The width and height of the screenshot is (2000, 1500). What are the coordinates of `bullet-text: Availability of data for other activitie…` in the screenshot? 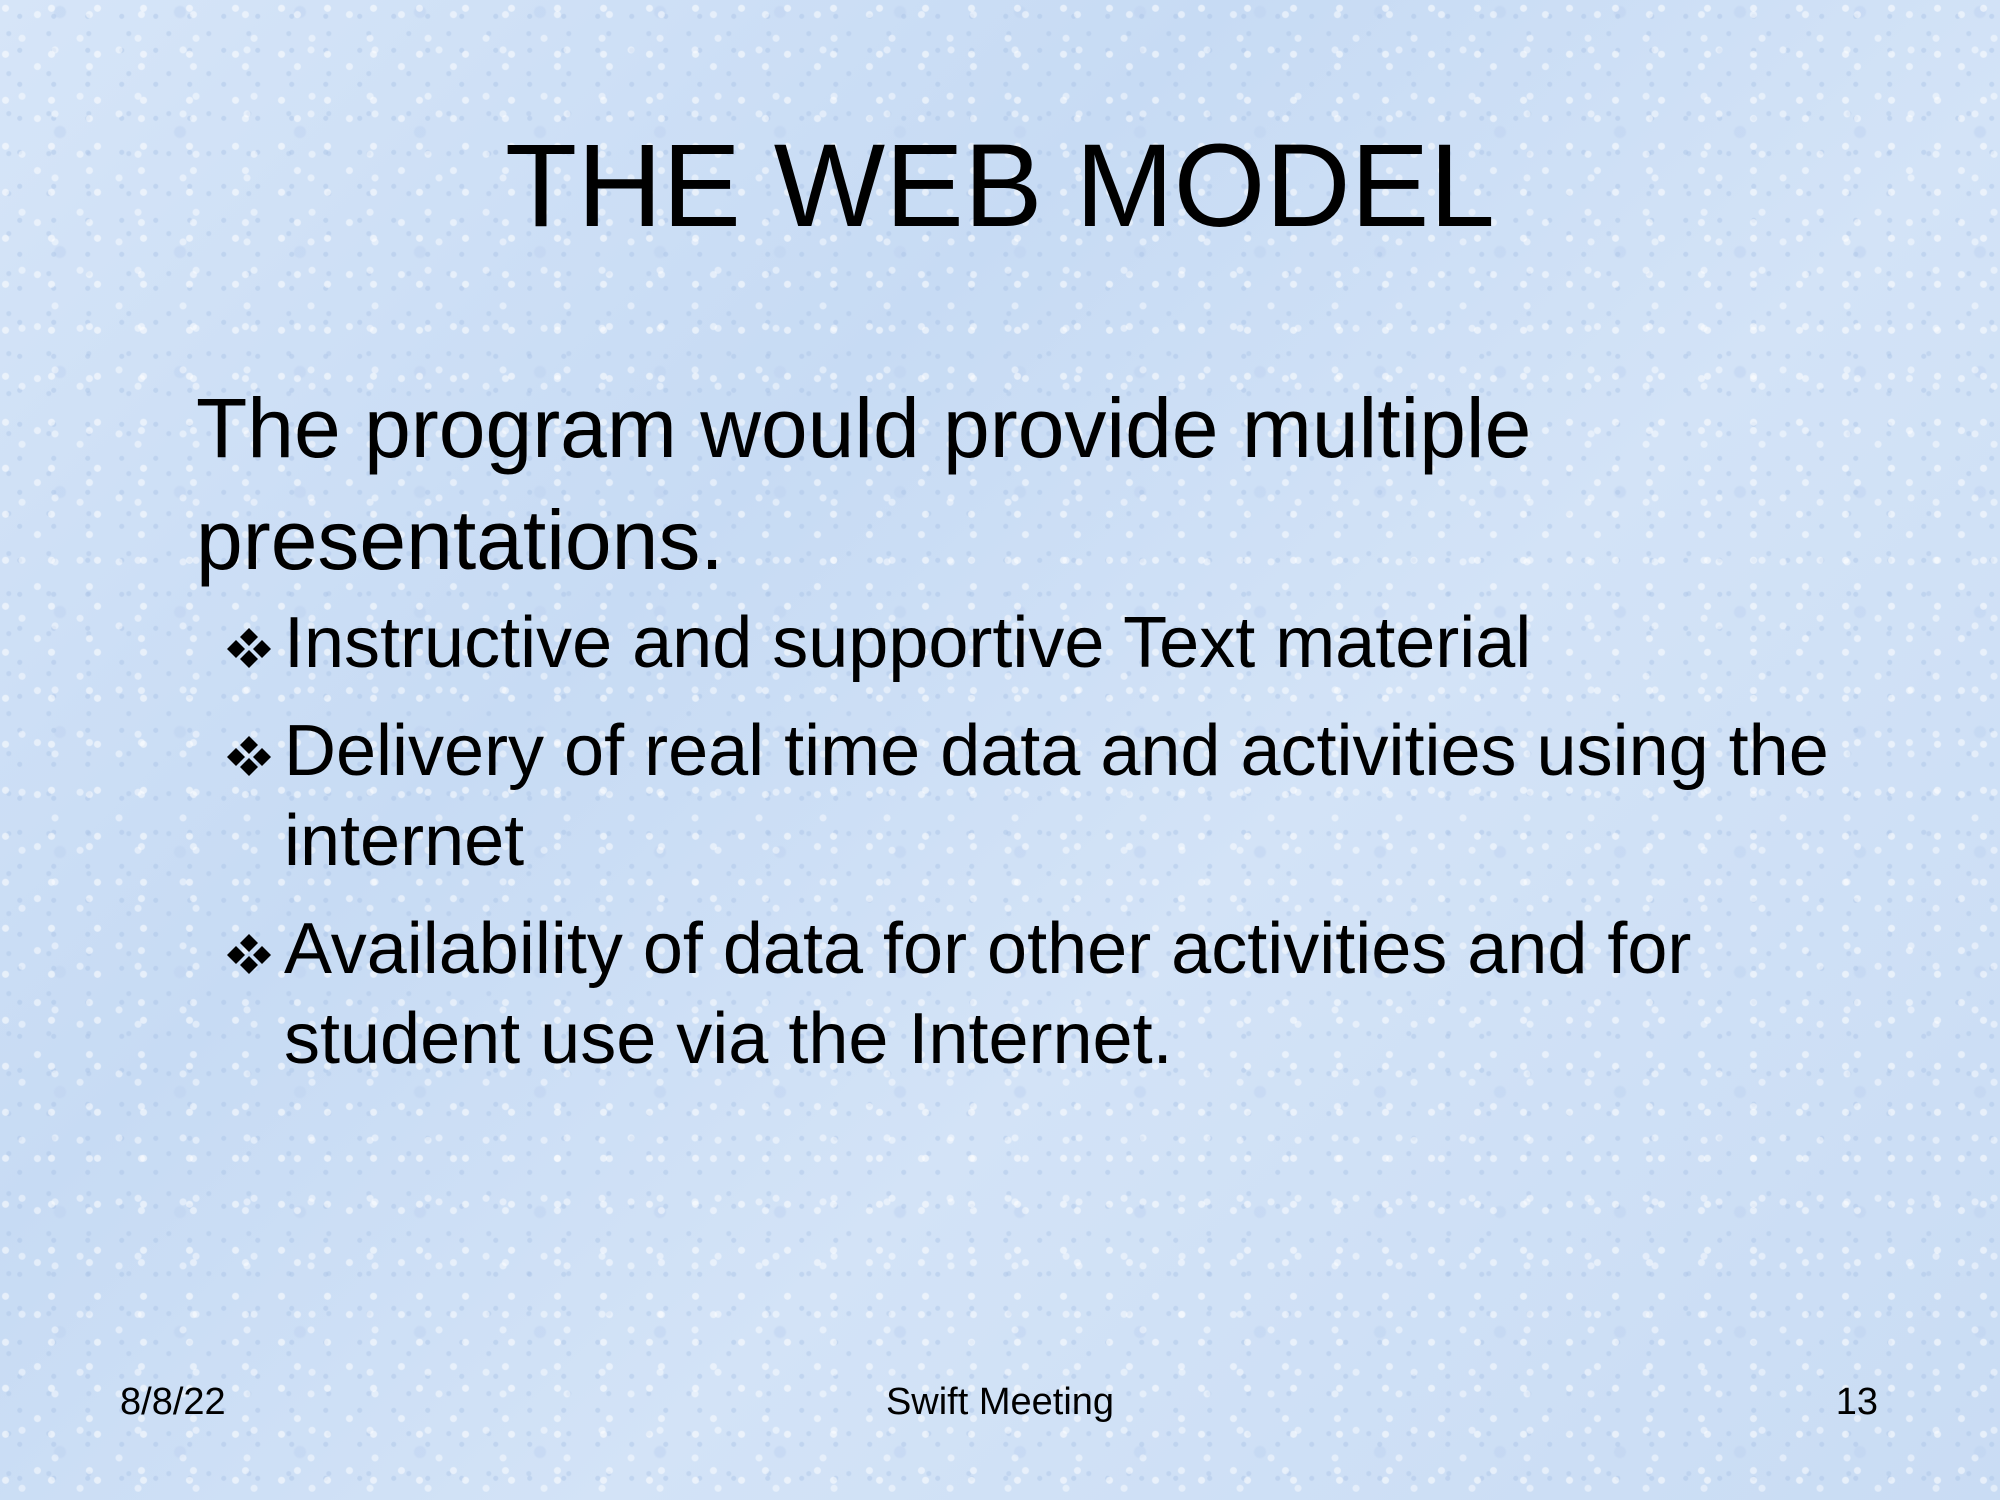 It's located at (988, 994).